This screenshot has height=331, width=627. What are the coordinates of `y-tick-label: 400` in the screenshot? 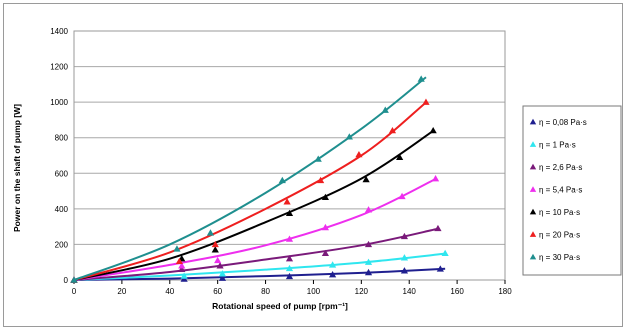 It's located at (62, 209).